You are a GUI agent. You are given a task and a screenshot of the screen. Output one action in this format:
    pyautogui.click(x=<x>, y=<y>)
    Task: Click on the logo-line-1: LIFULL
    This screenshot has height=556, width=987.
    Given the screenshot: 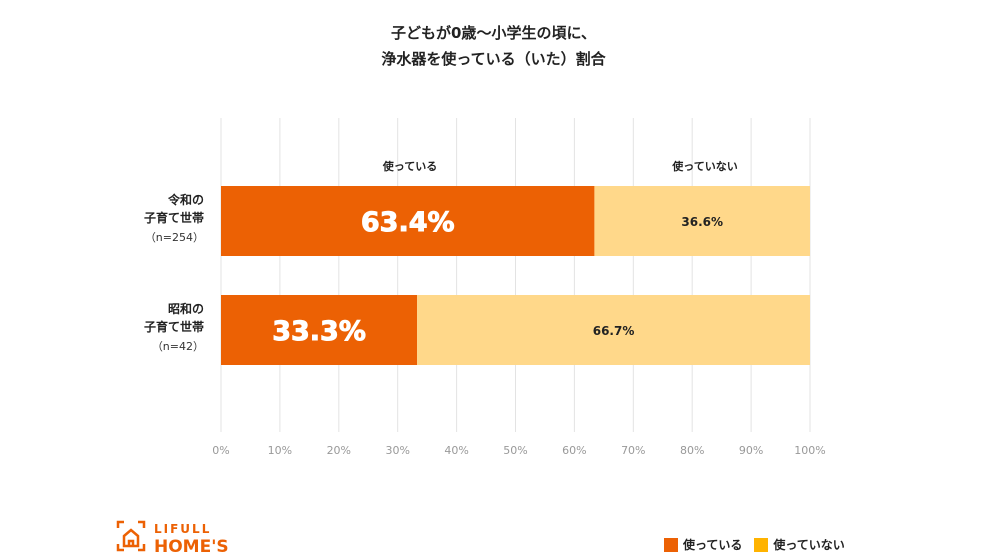 What is the action you would take?
    pyautogui.click(x=182, y=529)
    